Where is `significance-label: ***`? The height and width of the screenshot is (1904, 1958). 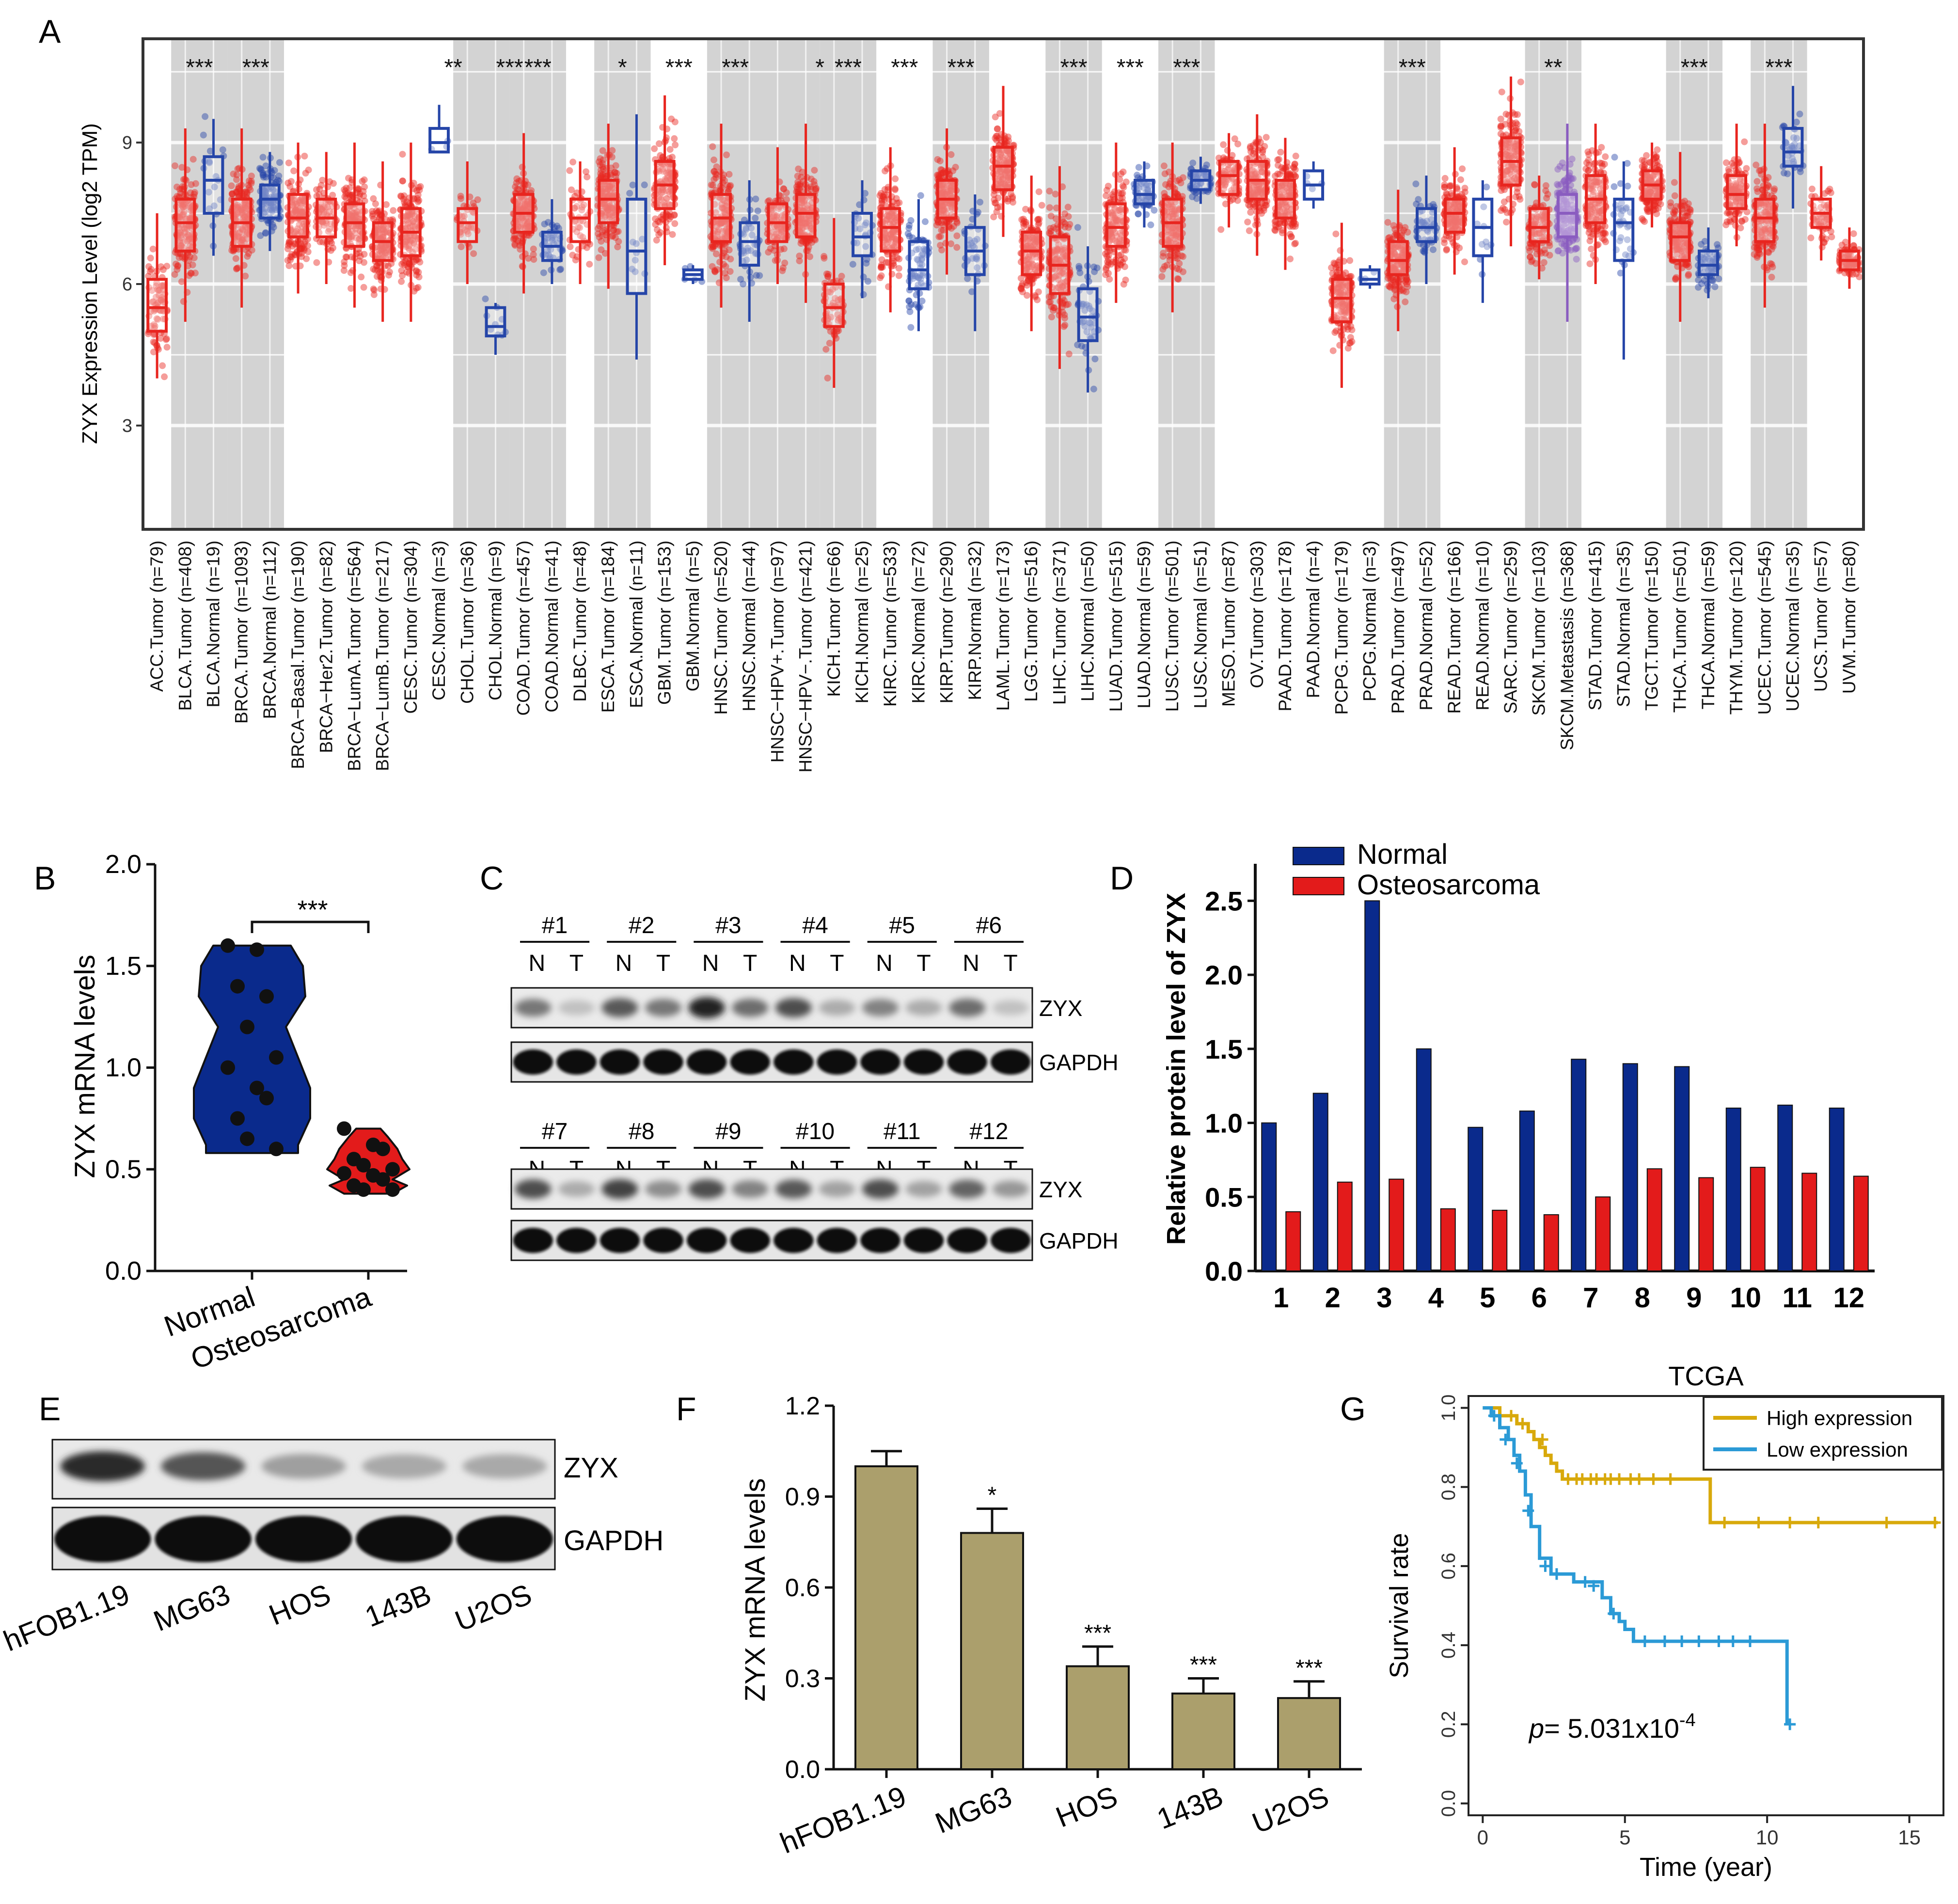
significance-label: *** is located at coordinates (509, 67).